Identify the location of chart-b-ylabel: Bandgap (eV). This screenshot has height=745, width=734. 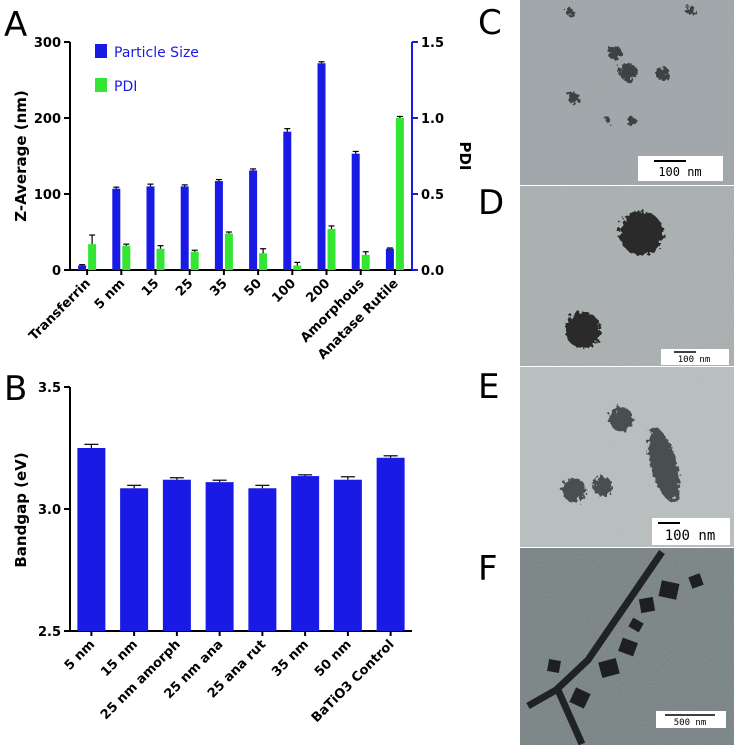
(21, 509).